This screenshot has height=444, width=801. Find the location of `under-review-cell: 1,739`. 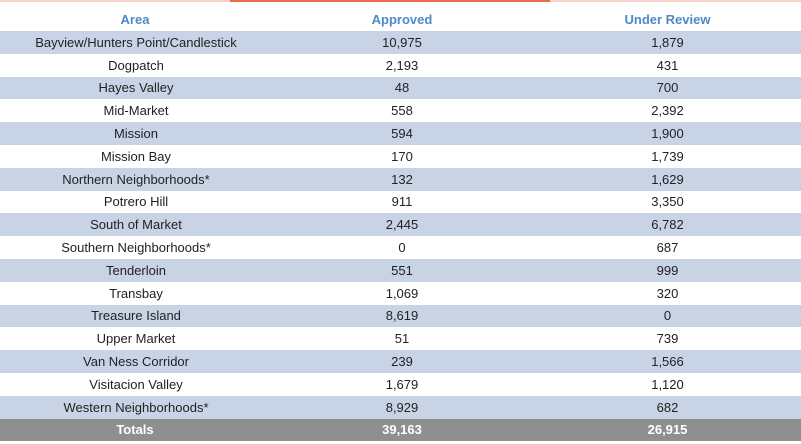

under-review-cell: 1,739 is located at coordinates (667, 156).